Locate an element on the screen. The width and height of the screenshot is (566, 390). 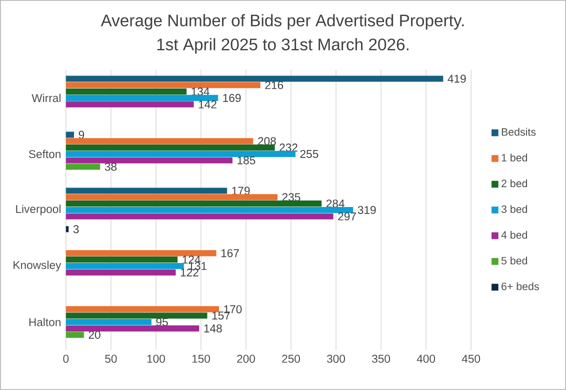
chart-title: Average Number of Bids per Advertised Property. is located at coordinates (282, 22).